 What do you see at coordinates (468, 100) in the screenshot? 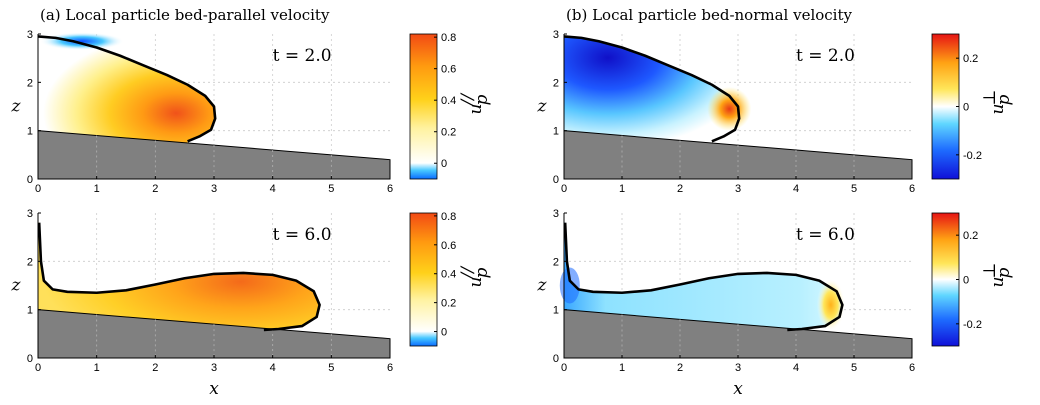
I see `colorbar-label-sup: //` at bounding box center [468, 100].